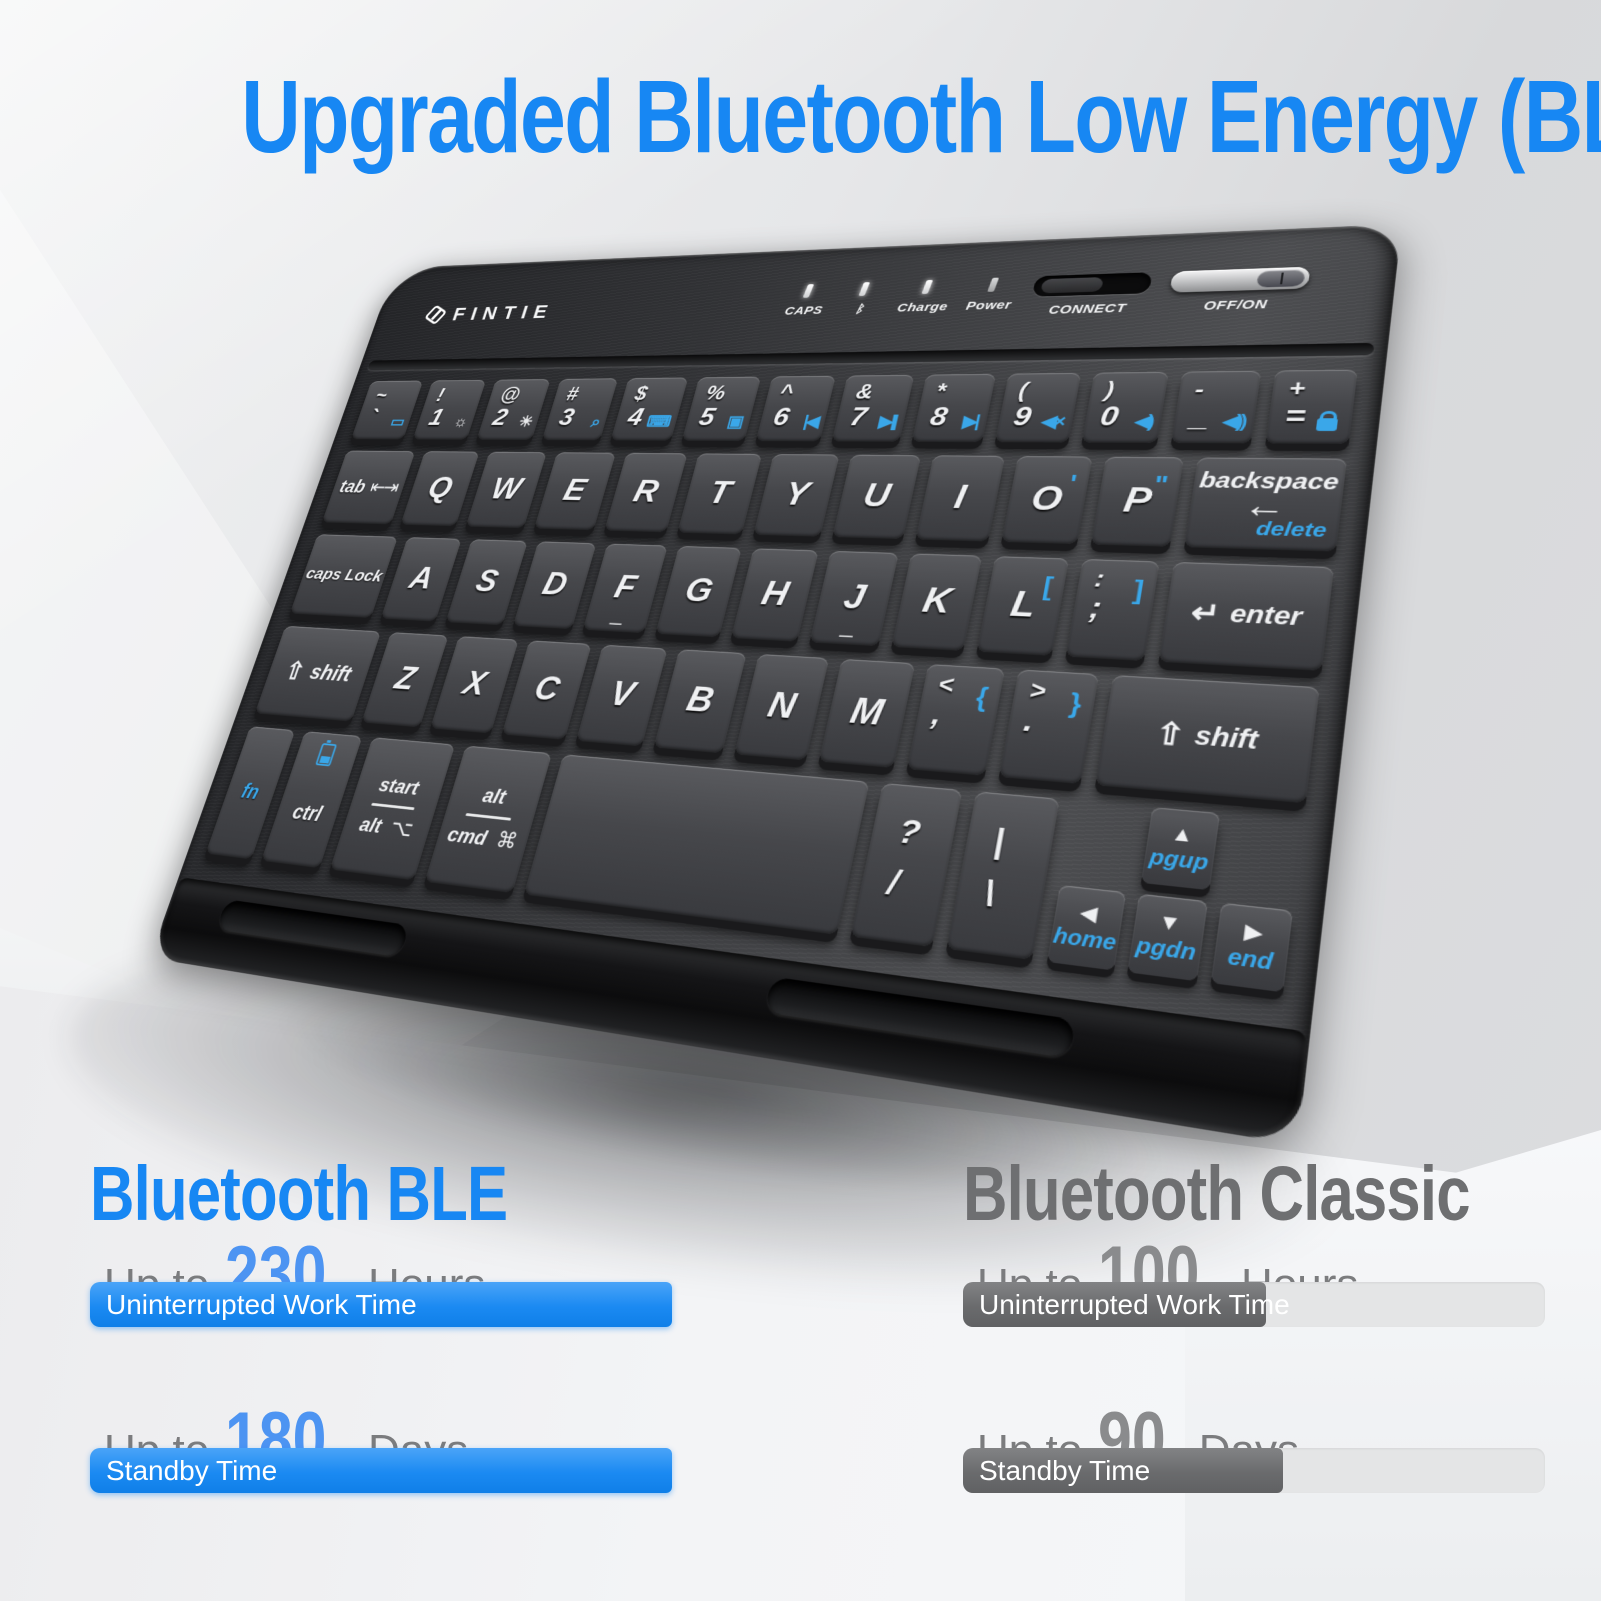 This screenshot has width=1601, height=1601. Describe the element at coordinates (506, 489) in the screenshot. I see `key-letter: W` at that location.